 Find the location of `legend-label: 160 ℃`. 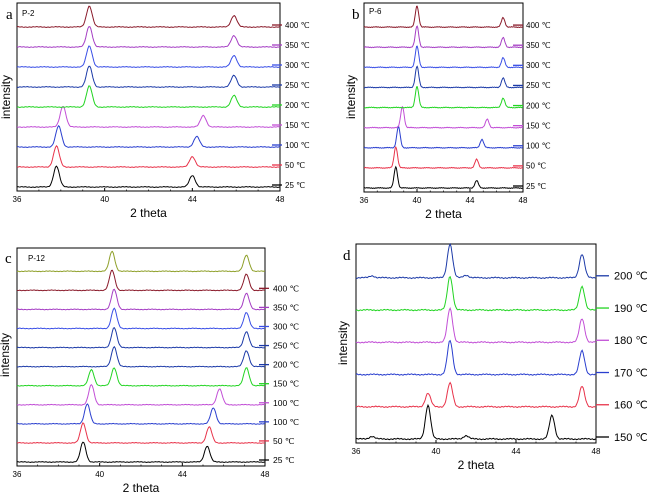

legend-label: 160 ℃ is located at coordinates (631, 406).